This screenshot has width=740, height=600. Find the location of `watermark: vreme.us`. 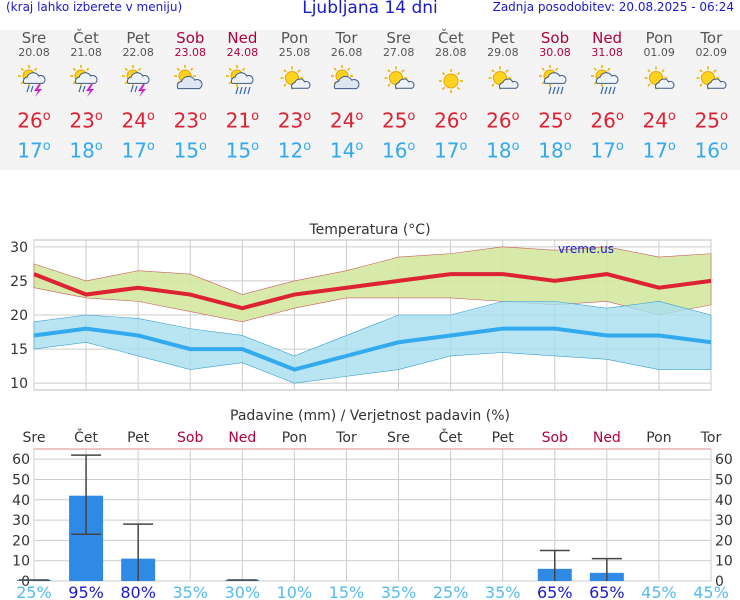

watermark: vreme.us is located at coordinates (586, 249).